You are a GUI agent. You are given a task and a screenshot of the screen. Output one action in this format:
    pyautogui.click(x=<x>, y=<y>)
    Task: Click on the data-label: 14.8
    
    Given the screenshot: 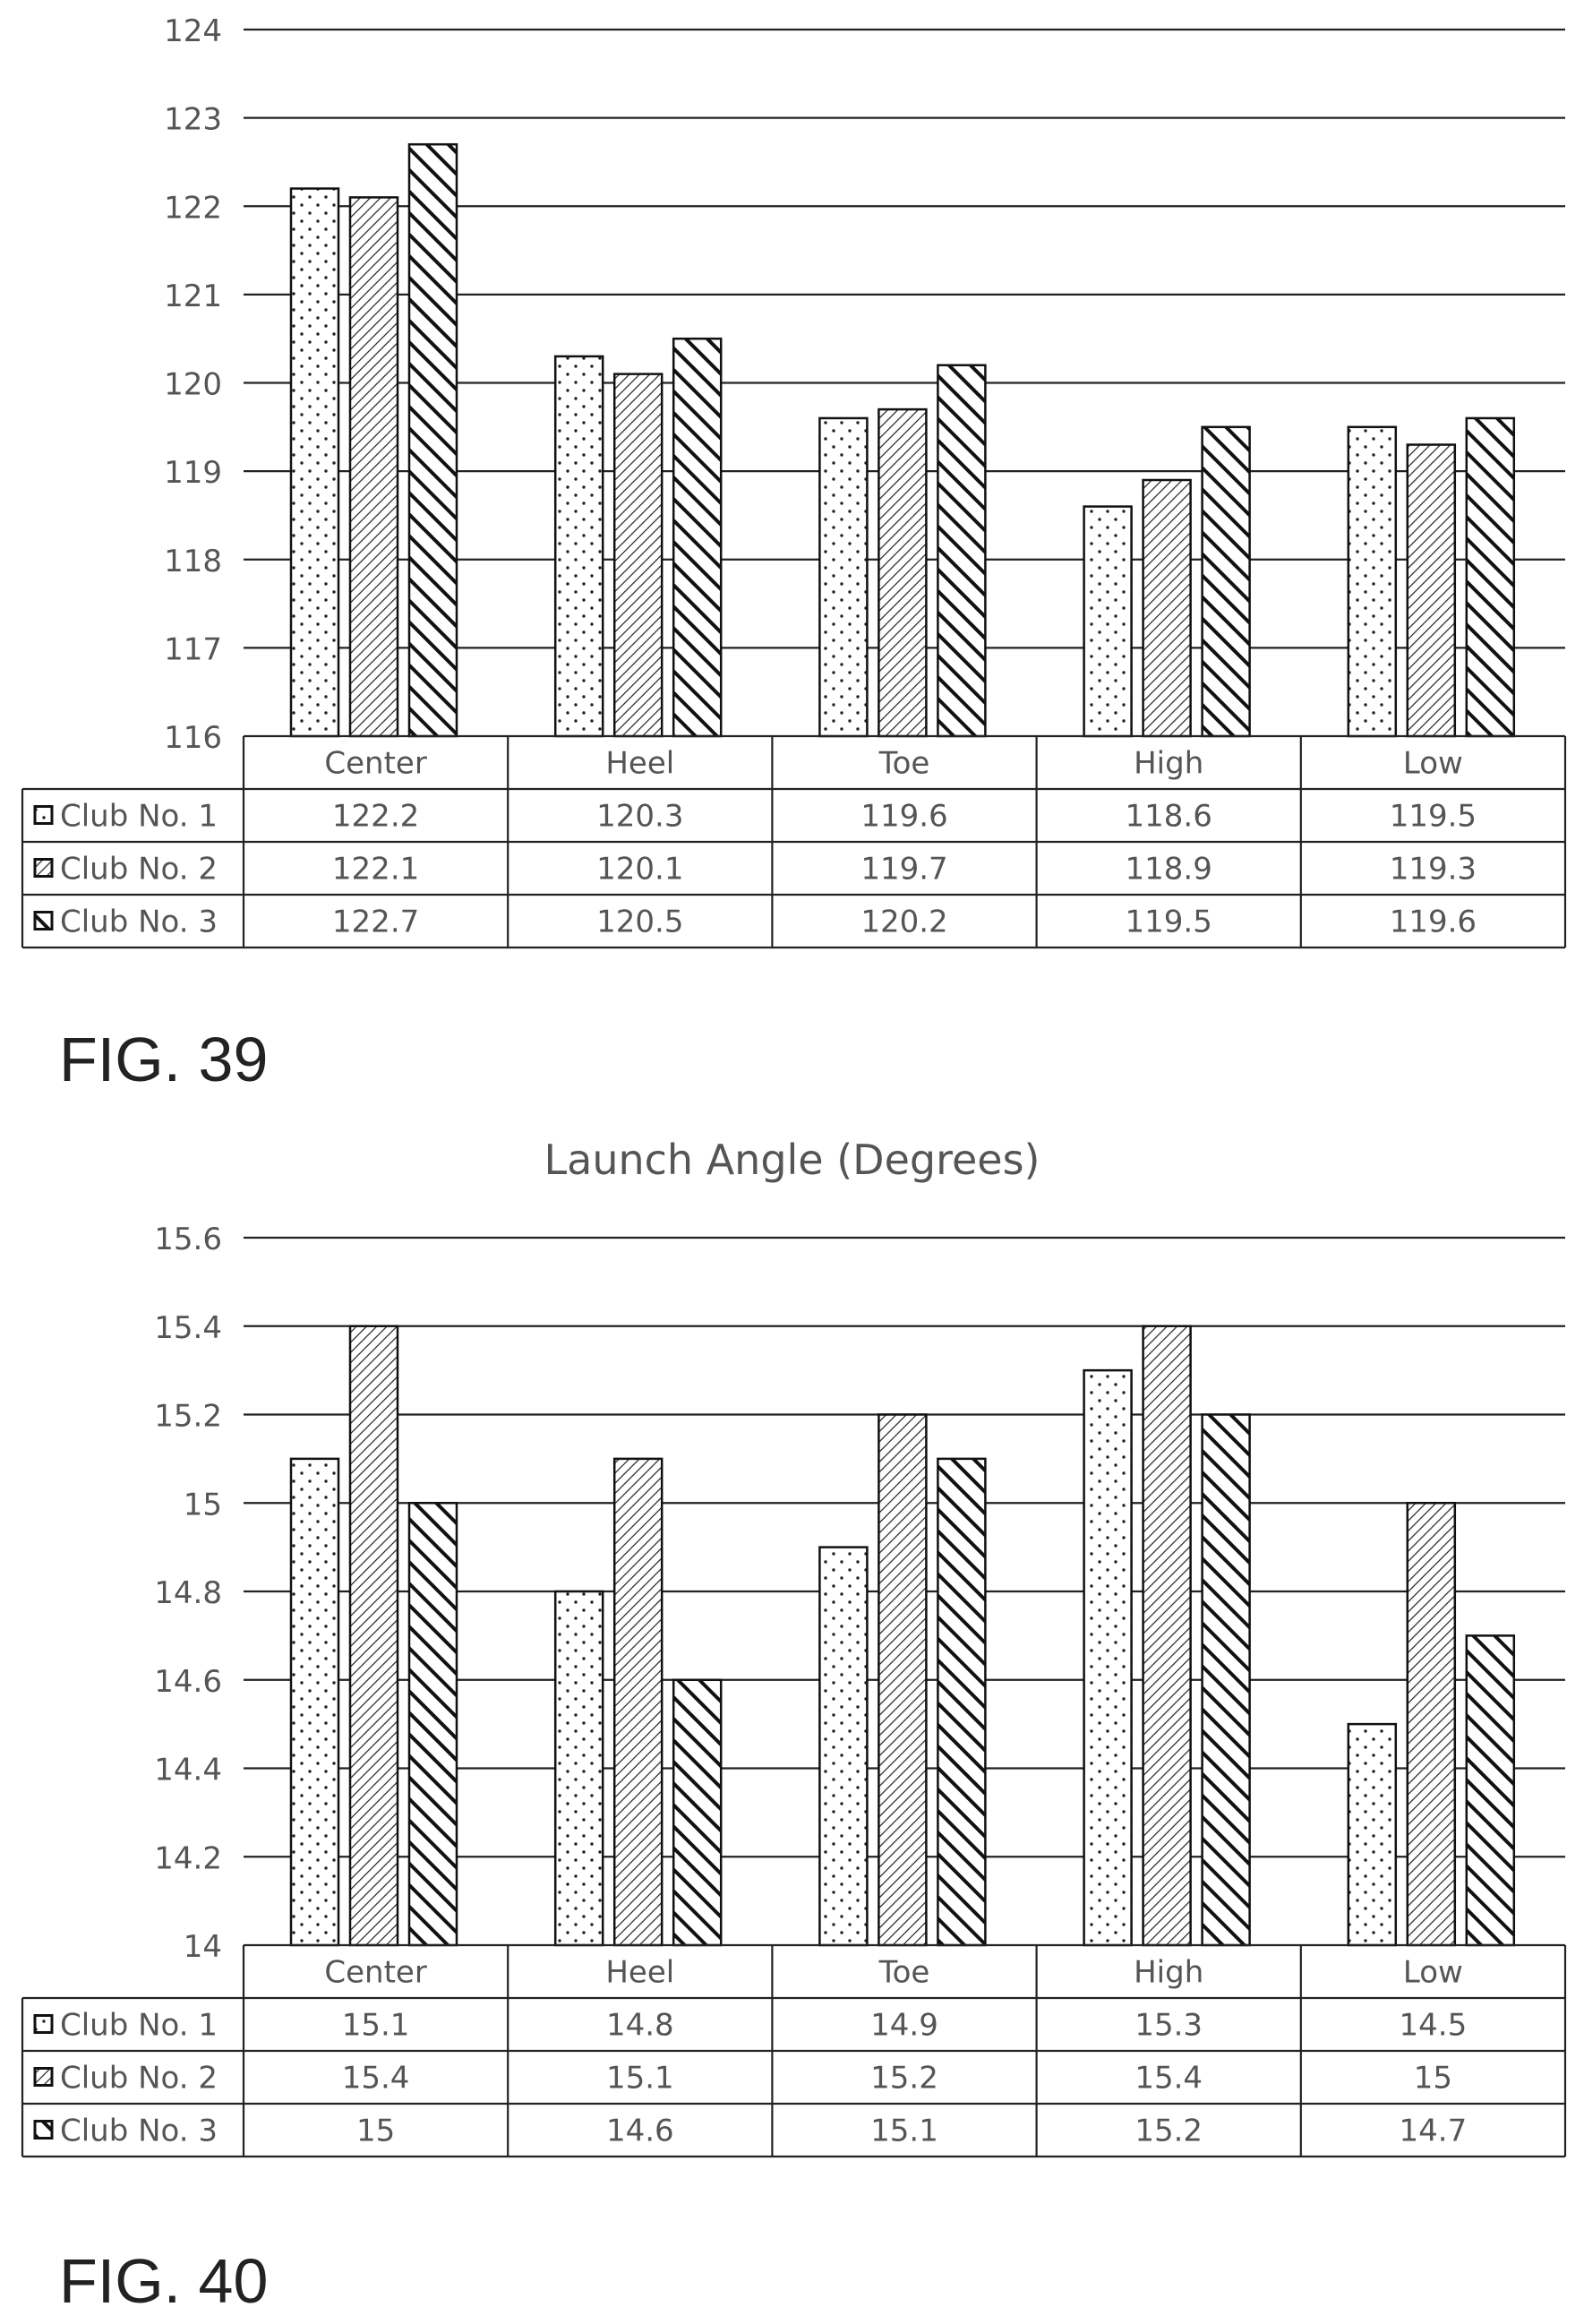 What is the action you would take?
    pyautogui.click(x=640, y=2026)
    